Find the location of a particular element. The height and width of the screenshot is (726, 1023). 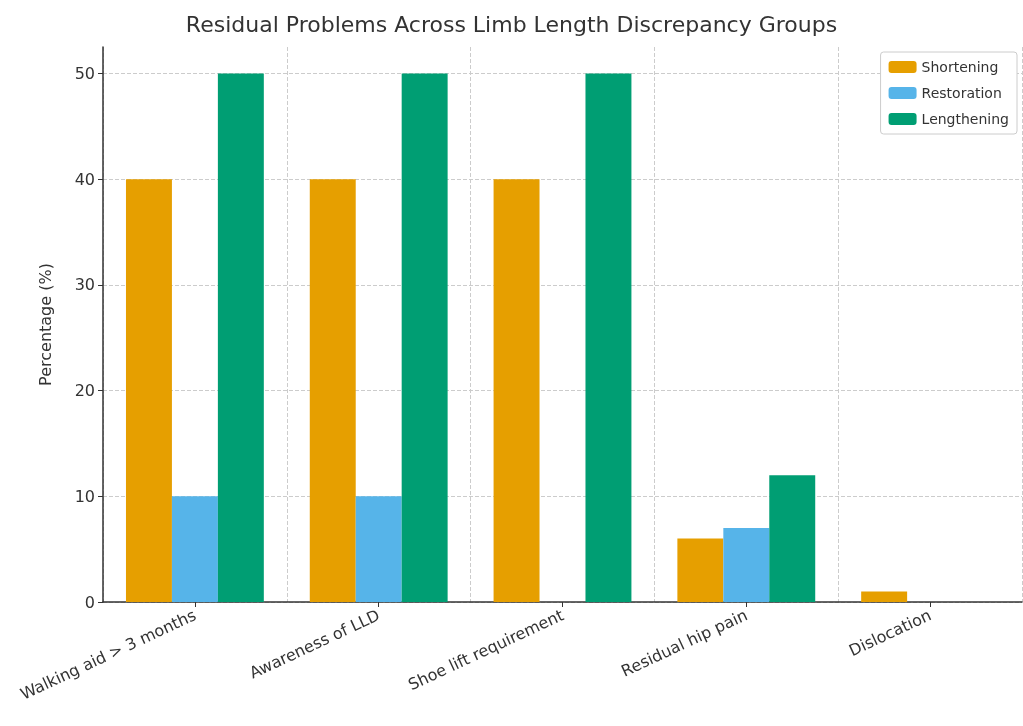

y-tick-label: 40 is located at coordinates (84, 179).